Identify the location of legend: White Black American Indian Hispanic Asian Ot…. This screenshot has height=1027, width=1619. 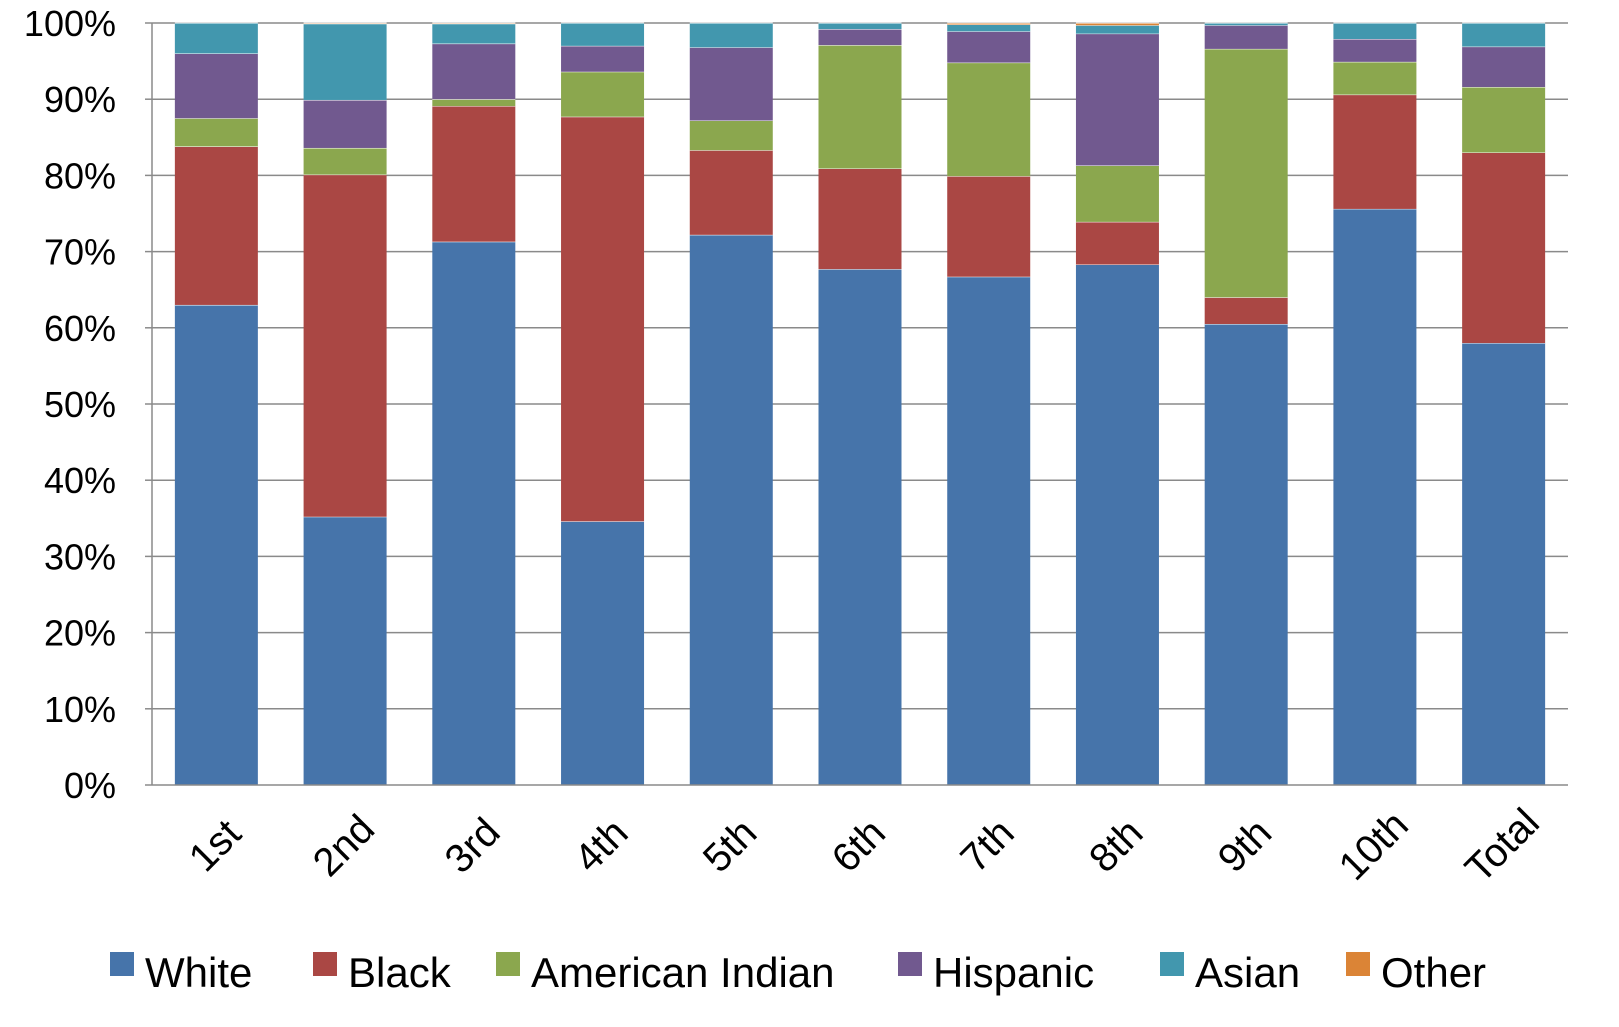
(798, 972).